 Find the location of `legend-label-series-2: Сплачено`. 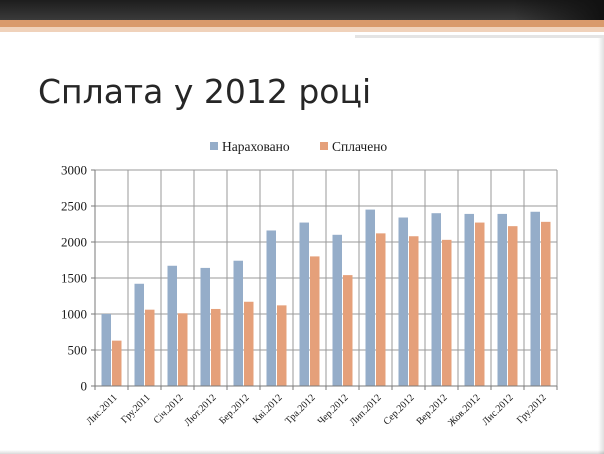

legend-label-series-2: Сплачено is located at coordinates (359, 146).